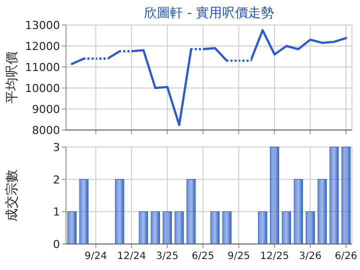  What do you see at coordinates (239, 256) in the screenshot?
I see `x-tick-label: 9/25` at bounding box center [239, 256].